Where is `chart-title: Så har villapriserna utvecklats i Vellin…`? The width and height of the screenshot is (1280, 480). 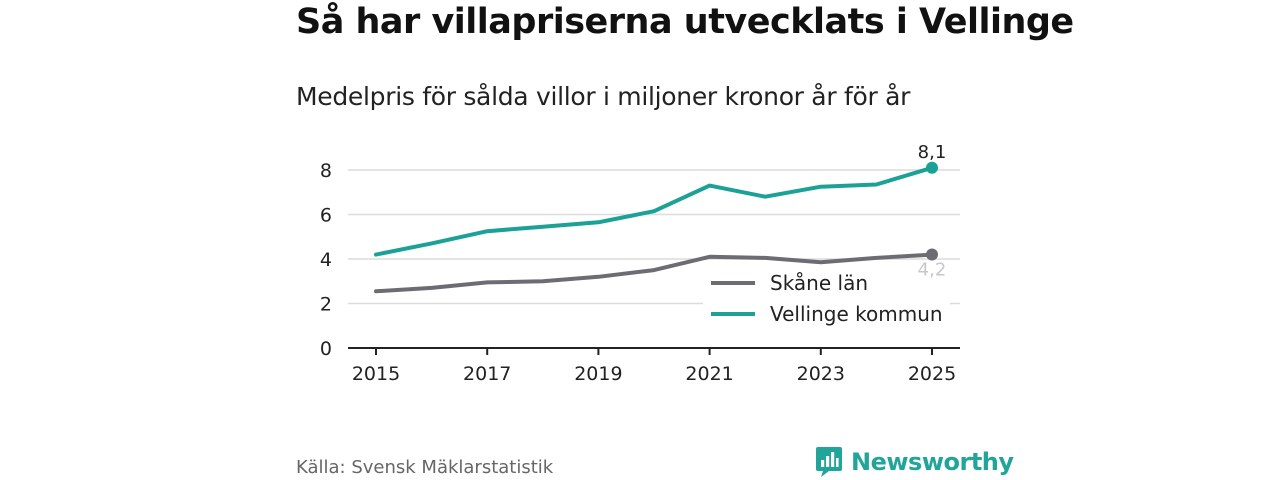 chart-title: Så har villapriserna utvecklats i Vellin… is located at coordinates (685, 22).